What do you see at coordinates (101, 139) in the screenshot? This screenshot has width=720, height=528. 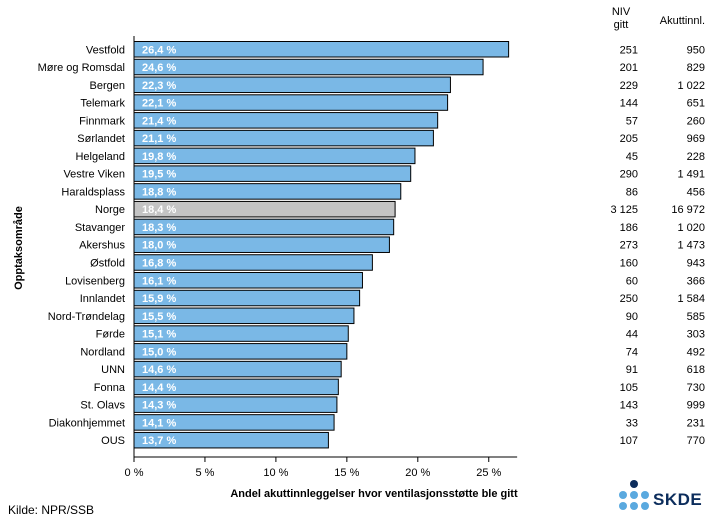 I see `category-label: Sørlandet` at bounding box center [101, 139].